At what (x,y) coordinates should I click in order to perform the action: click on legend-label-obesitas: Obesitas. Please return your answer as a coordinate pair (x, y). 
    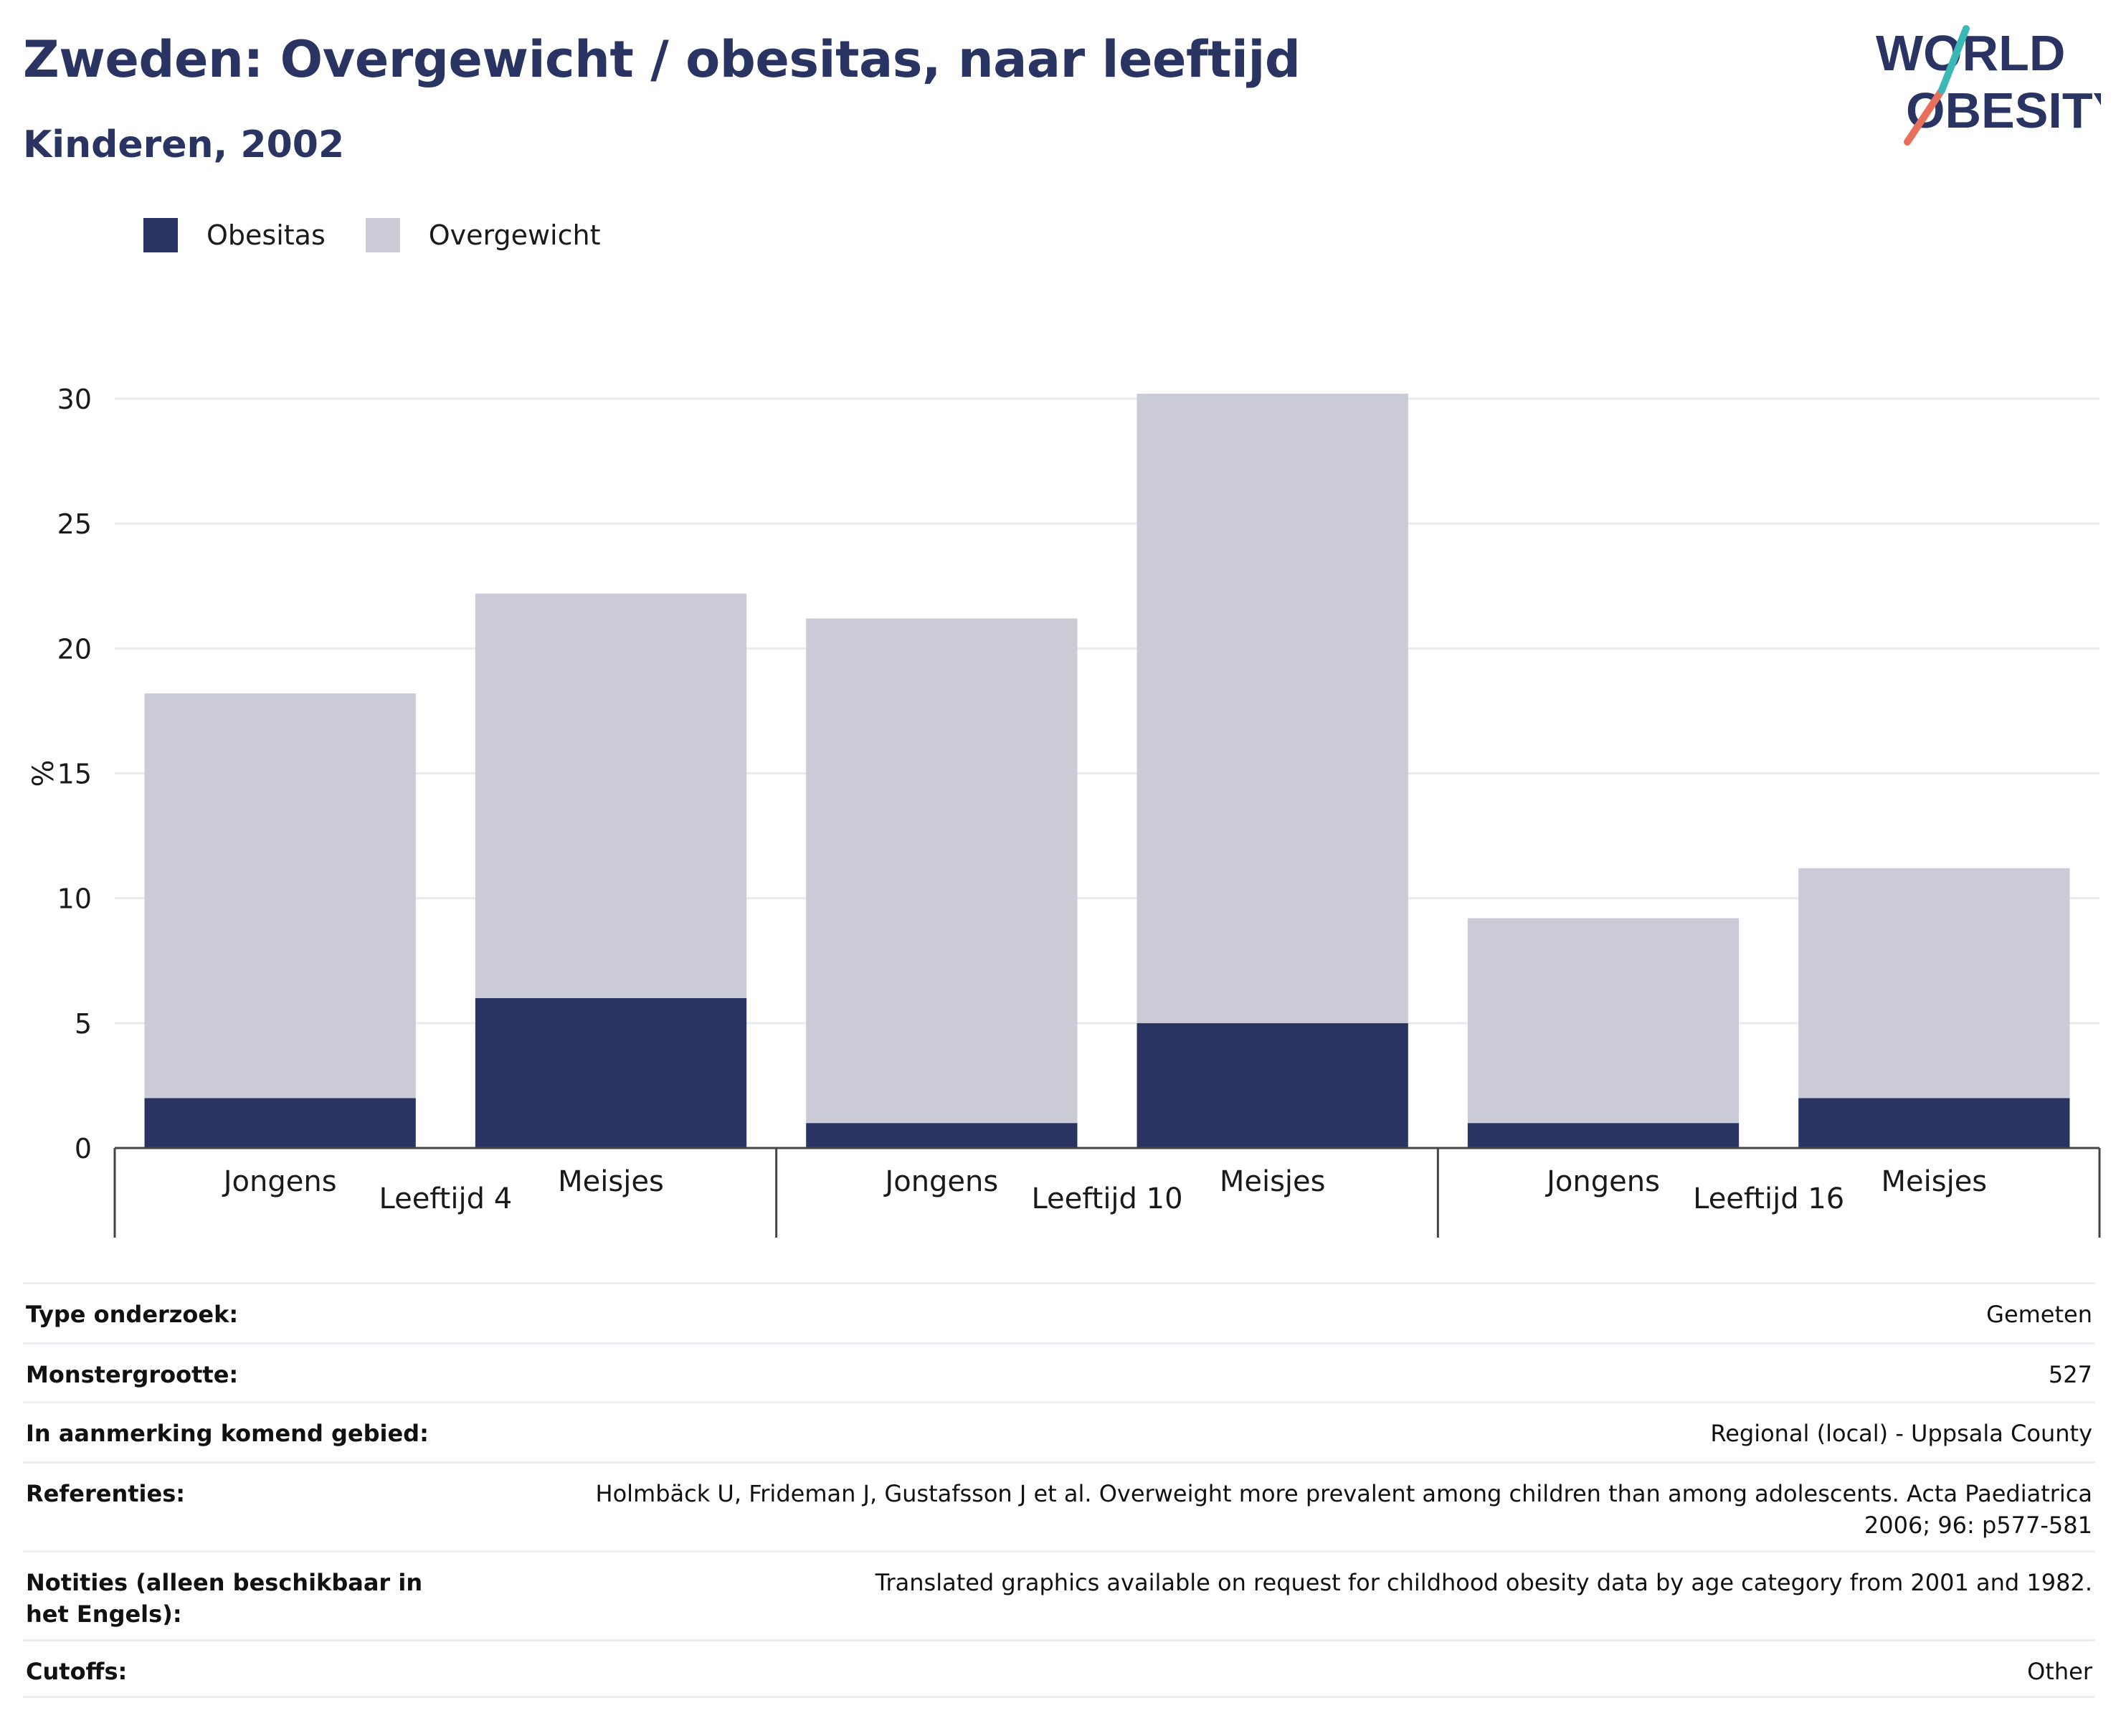
    Looking at the image, I should click on (266, 235).